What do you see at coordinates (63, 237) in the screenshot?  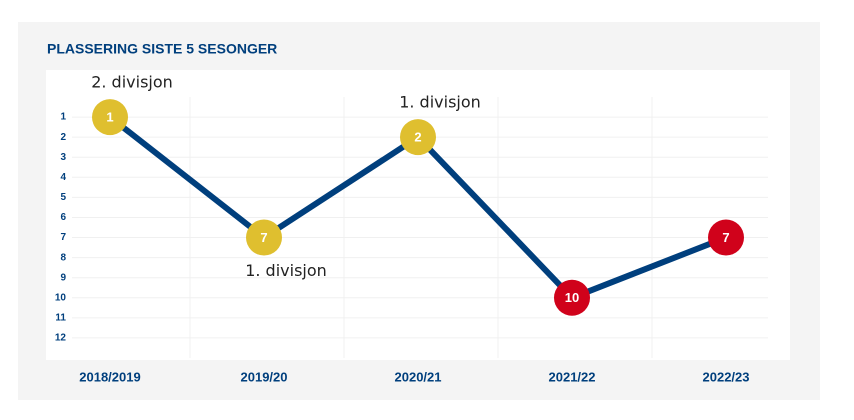 I see `y-tick-label: 7` at bounding box center [63, 237].